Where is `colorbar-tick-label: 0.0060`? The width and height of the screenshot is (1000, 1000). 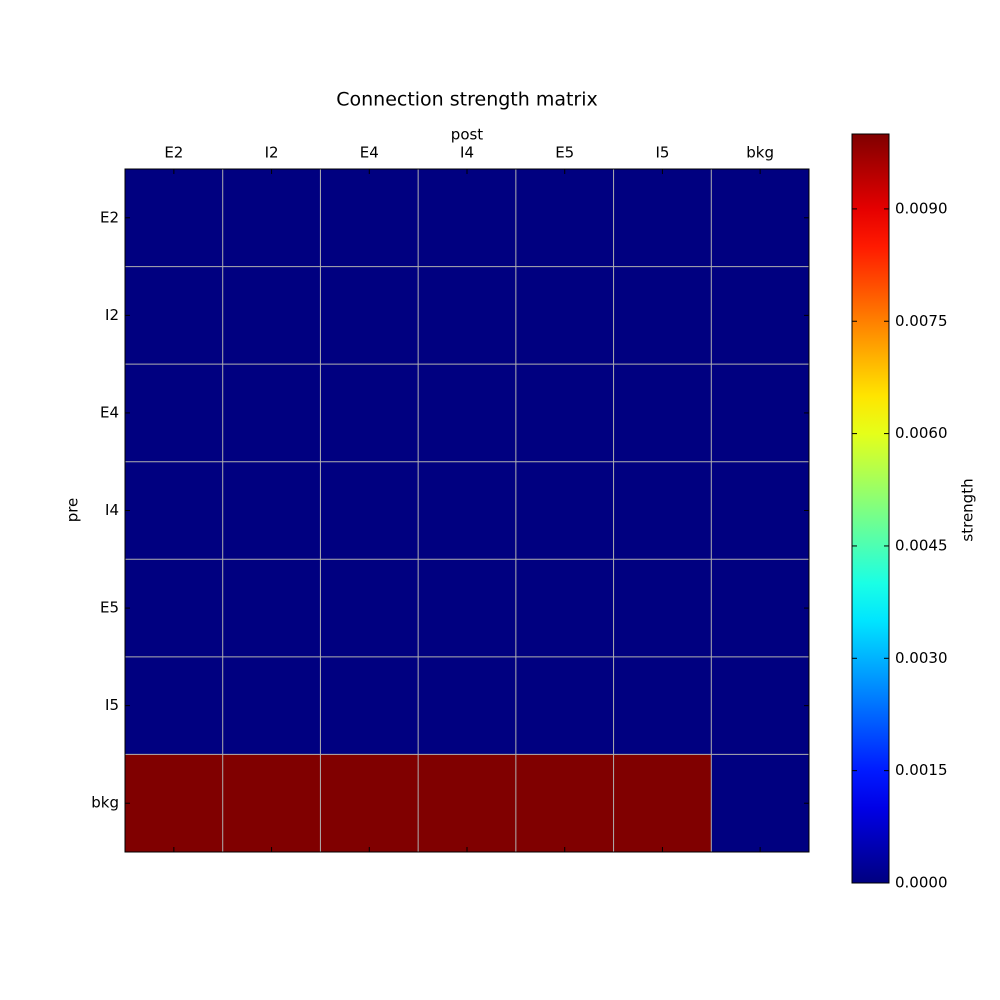 colorbar-tick-label: 0.0060 is located at coordinates (921, 433).